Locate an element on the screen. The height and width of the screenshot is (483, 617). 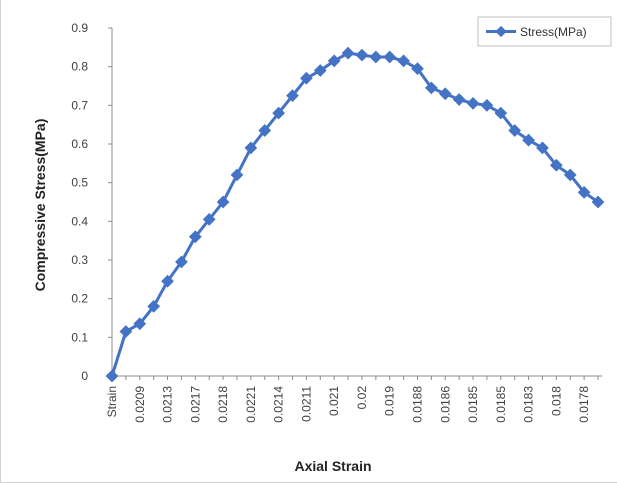
y-tick-label: 0.2 is located at coordinates (79, 299).